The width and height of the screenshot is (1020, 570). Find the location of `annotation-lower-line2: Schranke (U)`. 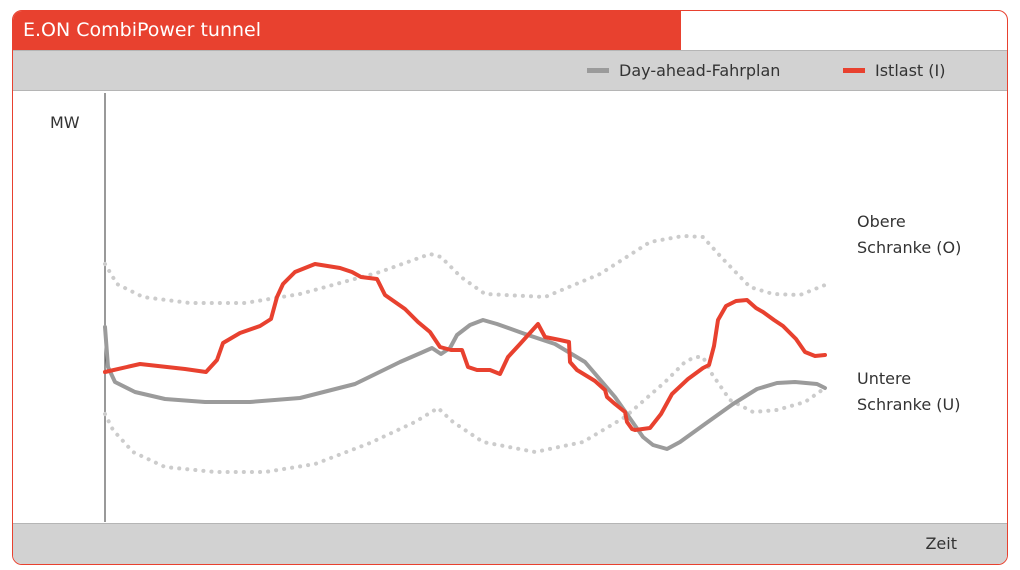

annotation-lower-line2: Schranke (U) is located at coordinates (908, 405).